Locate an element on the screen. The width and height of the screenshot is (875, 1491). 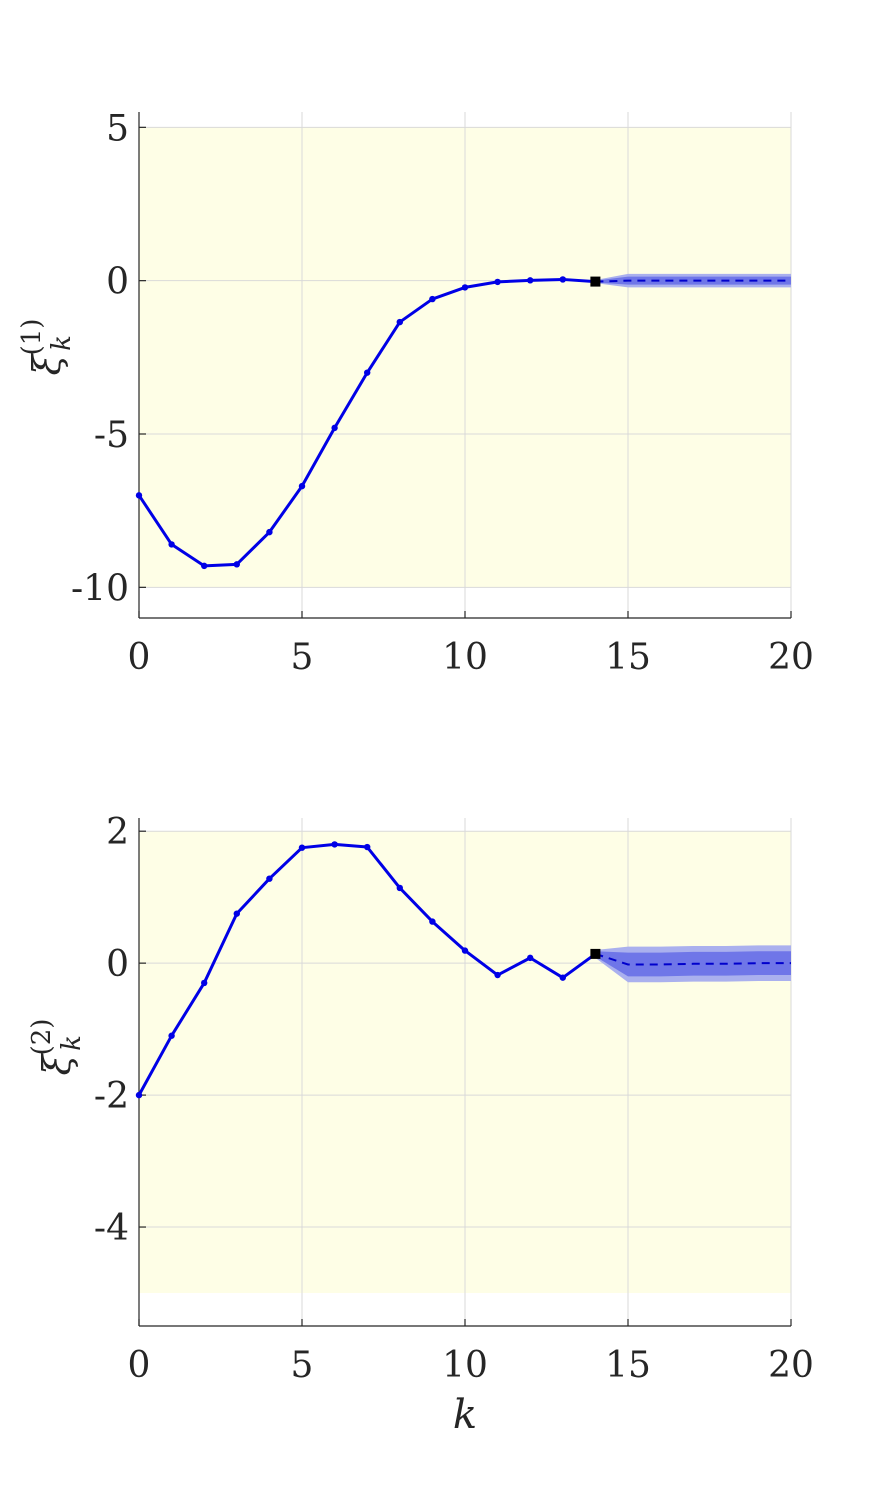
y-tick-label: -4 is located at coordinates (111, 1228).